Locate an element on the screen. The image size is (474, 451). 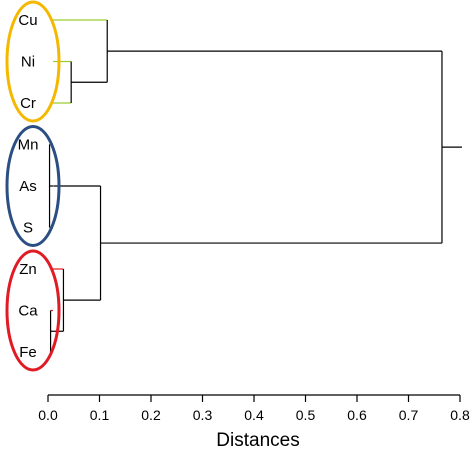
leaf-label-as: As is located at coordinates (28, 186).